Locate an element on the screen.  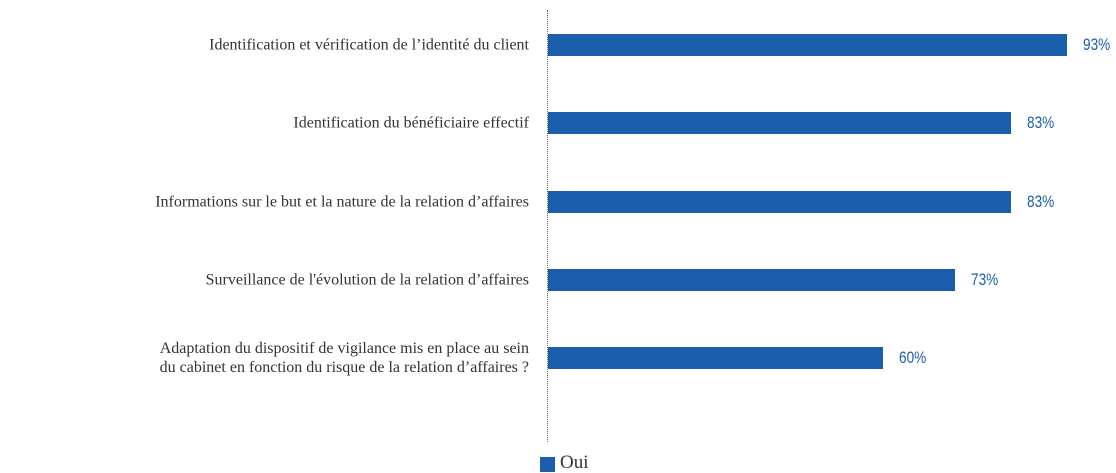
value-label: 73% is located at coordinates (985, 279).